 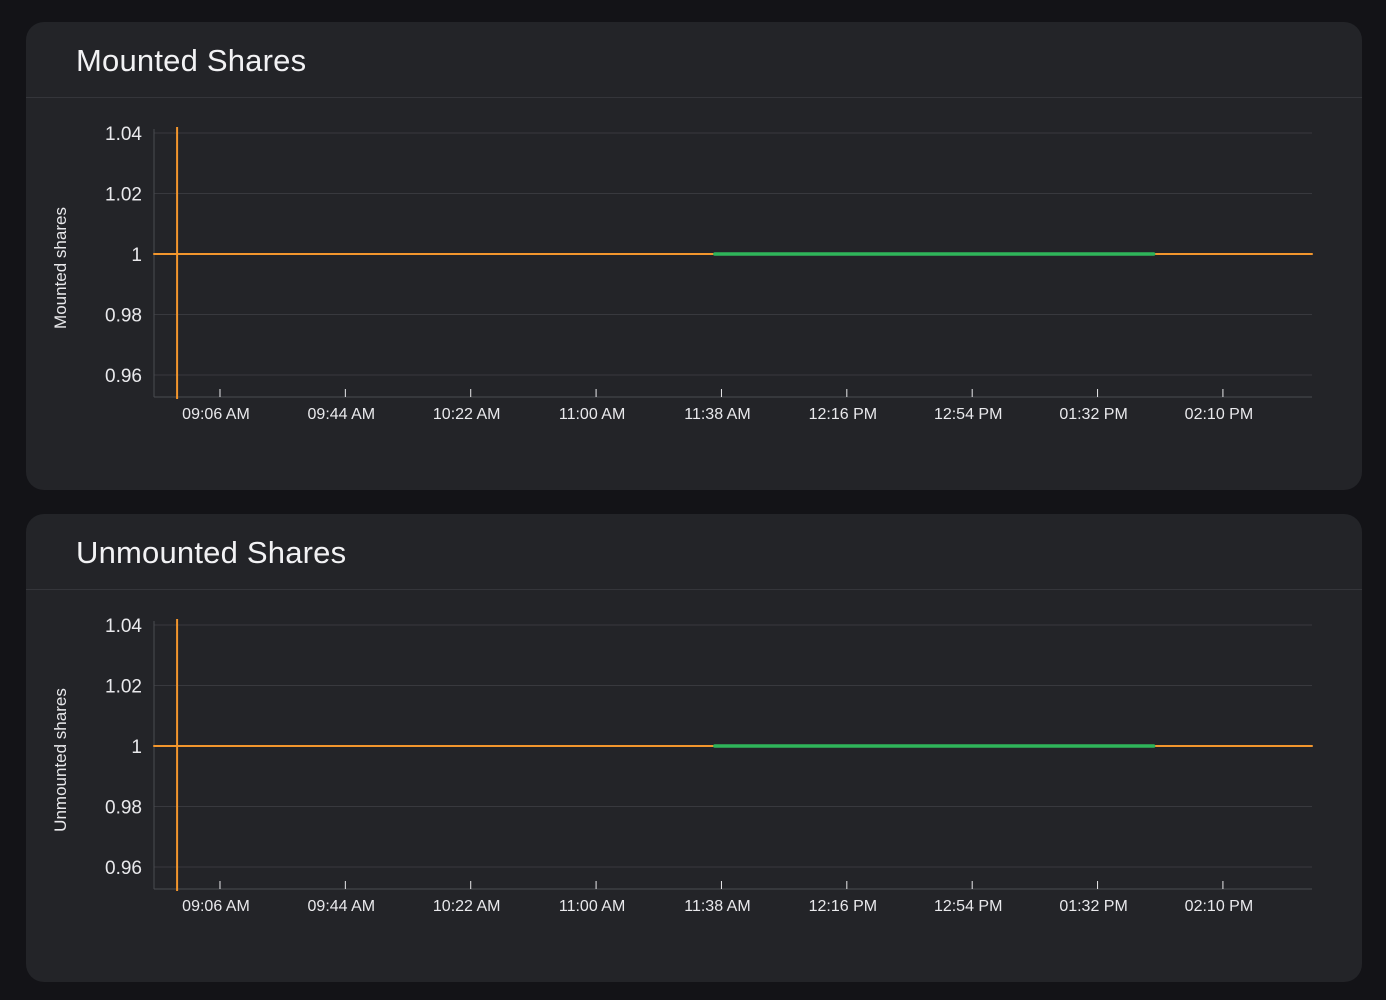 What do you see at coordinates (694, 60) in the screenshot?
I see `mounted-shares-header: Mounted Shares` at bounding box center [694, 60].